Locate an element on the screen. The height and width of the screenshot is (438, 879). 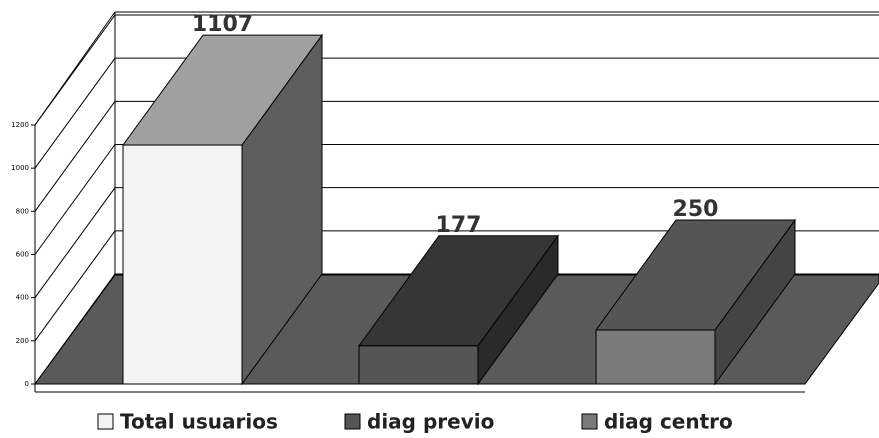
y-tick-label: 800 is located at coordinates (22, 211).